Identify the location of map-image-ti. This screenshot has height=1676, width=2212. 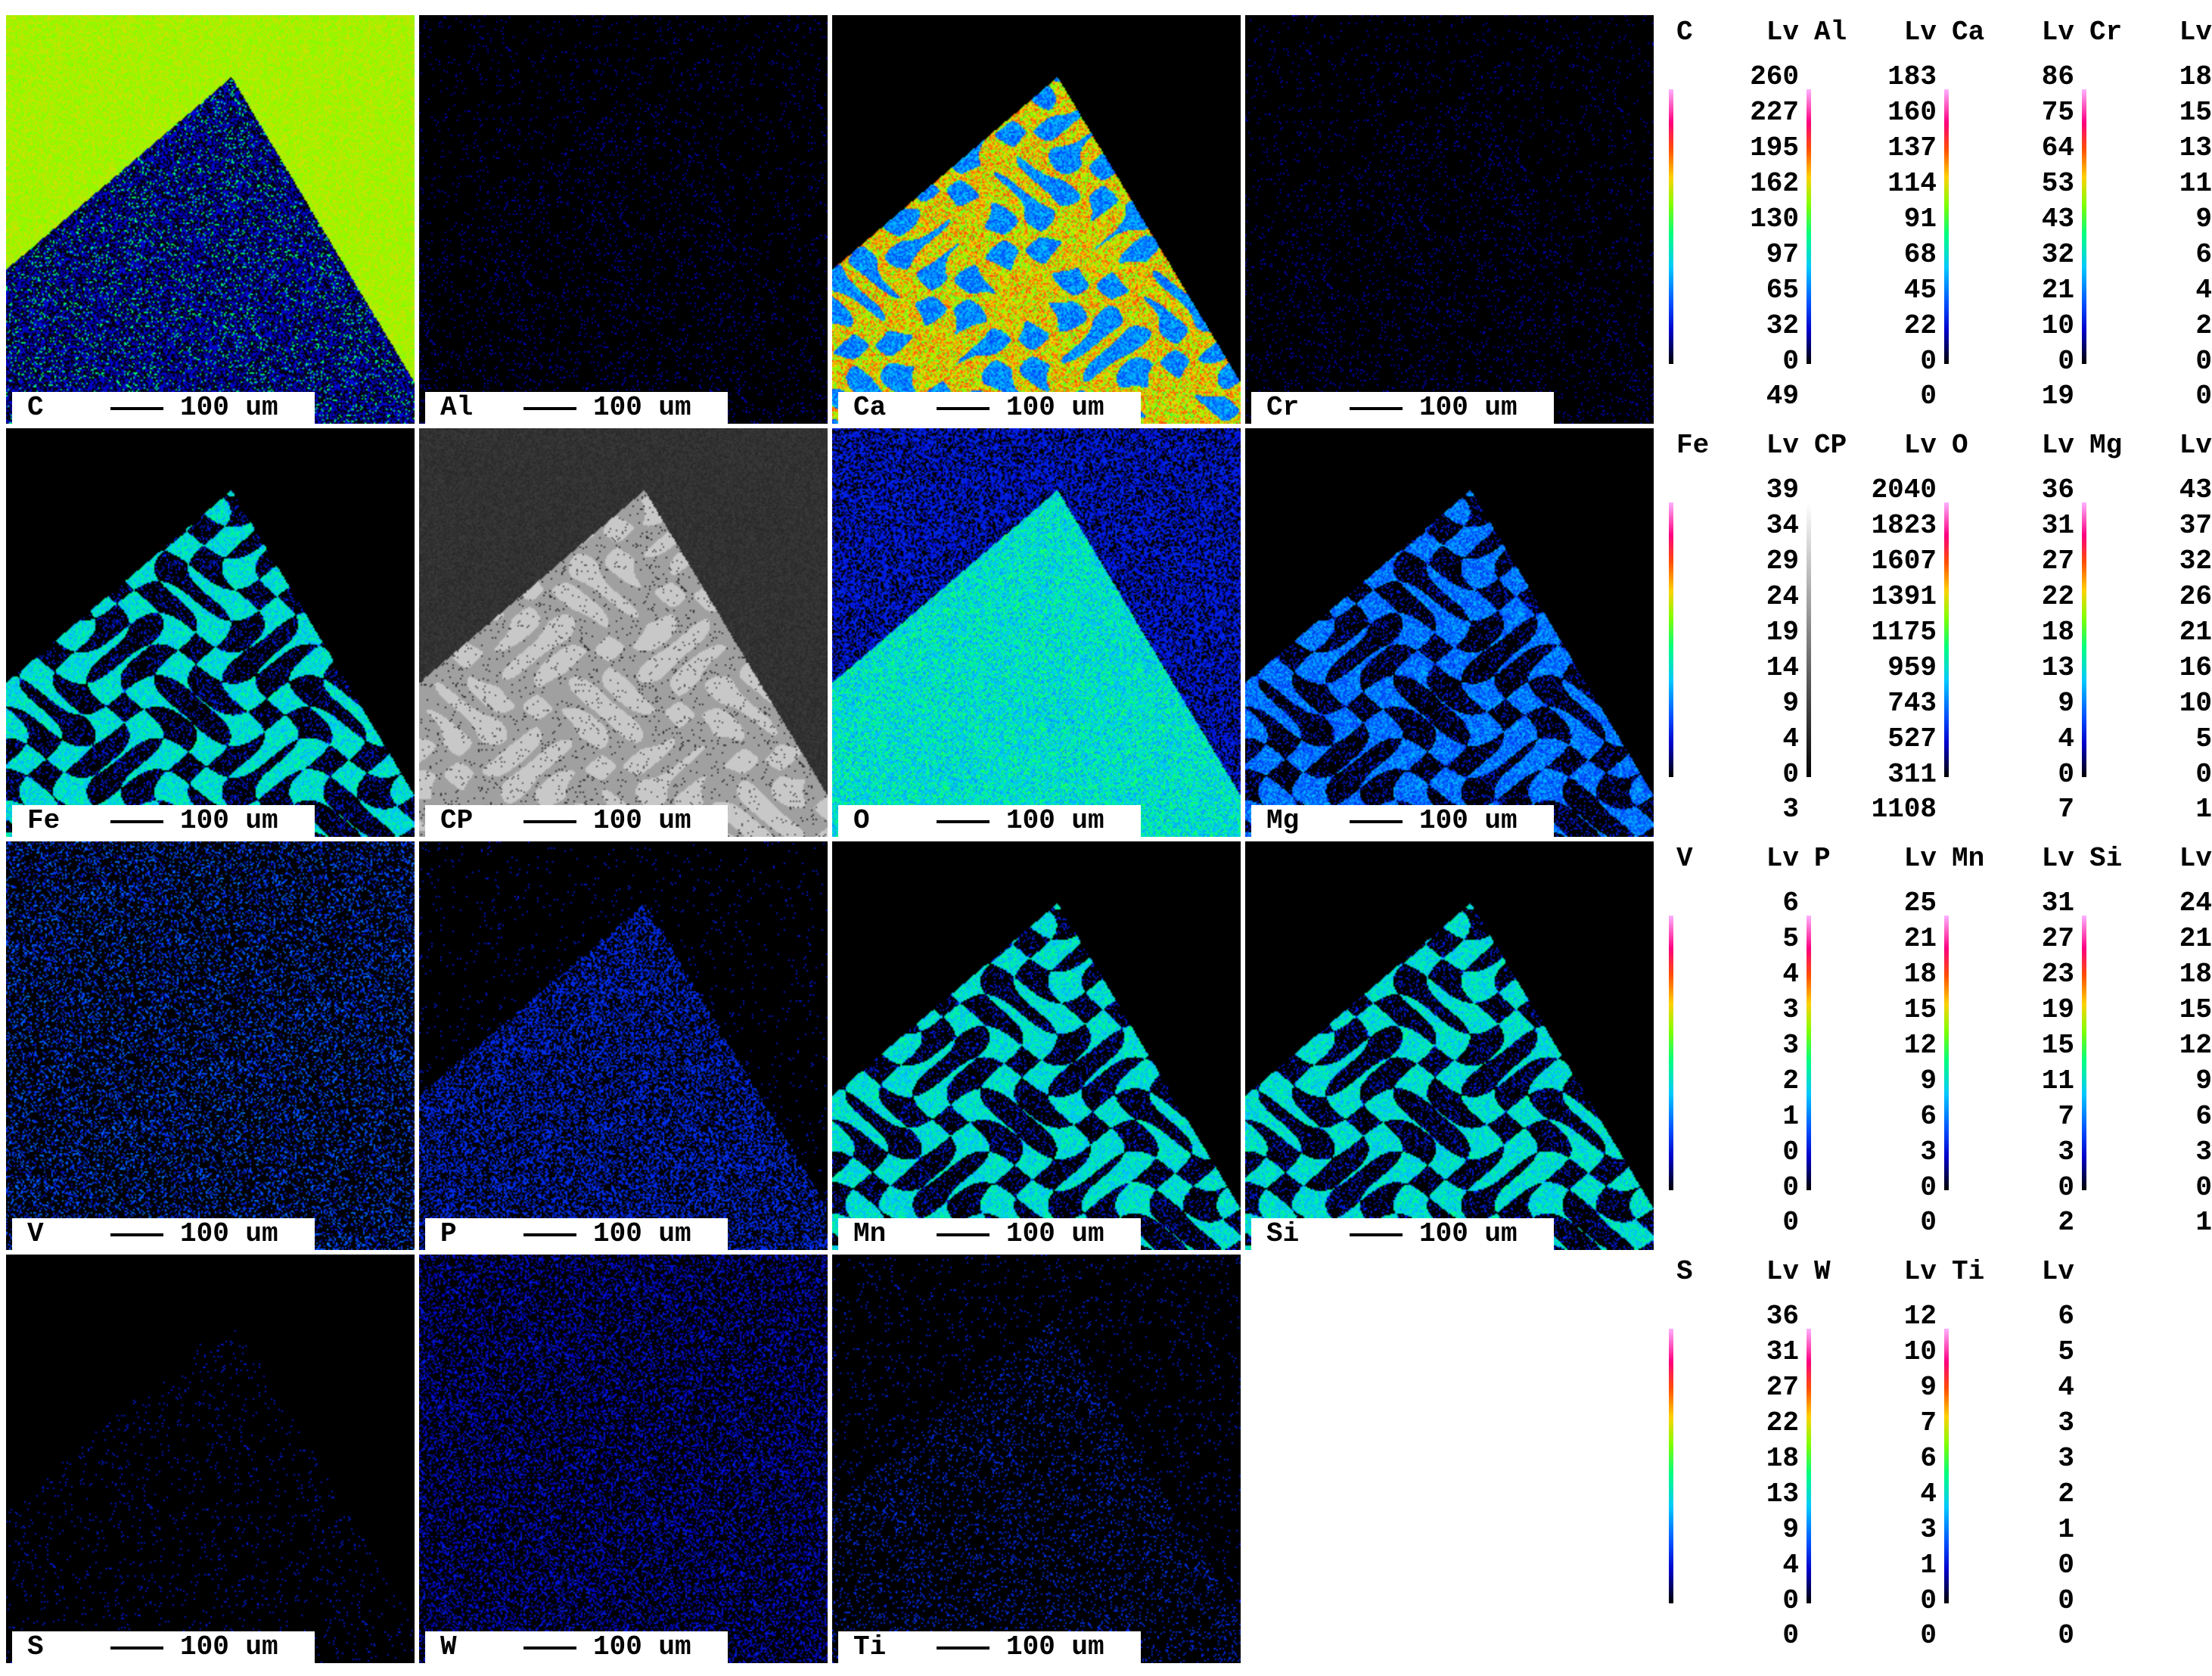
(1036, 1459).